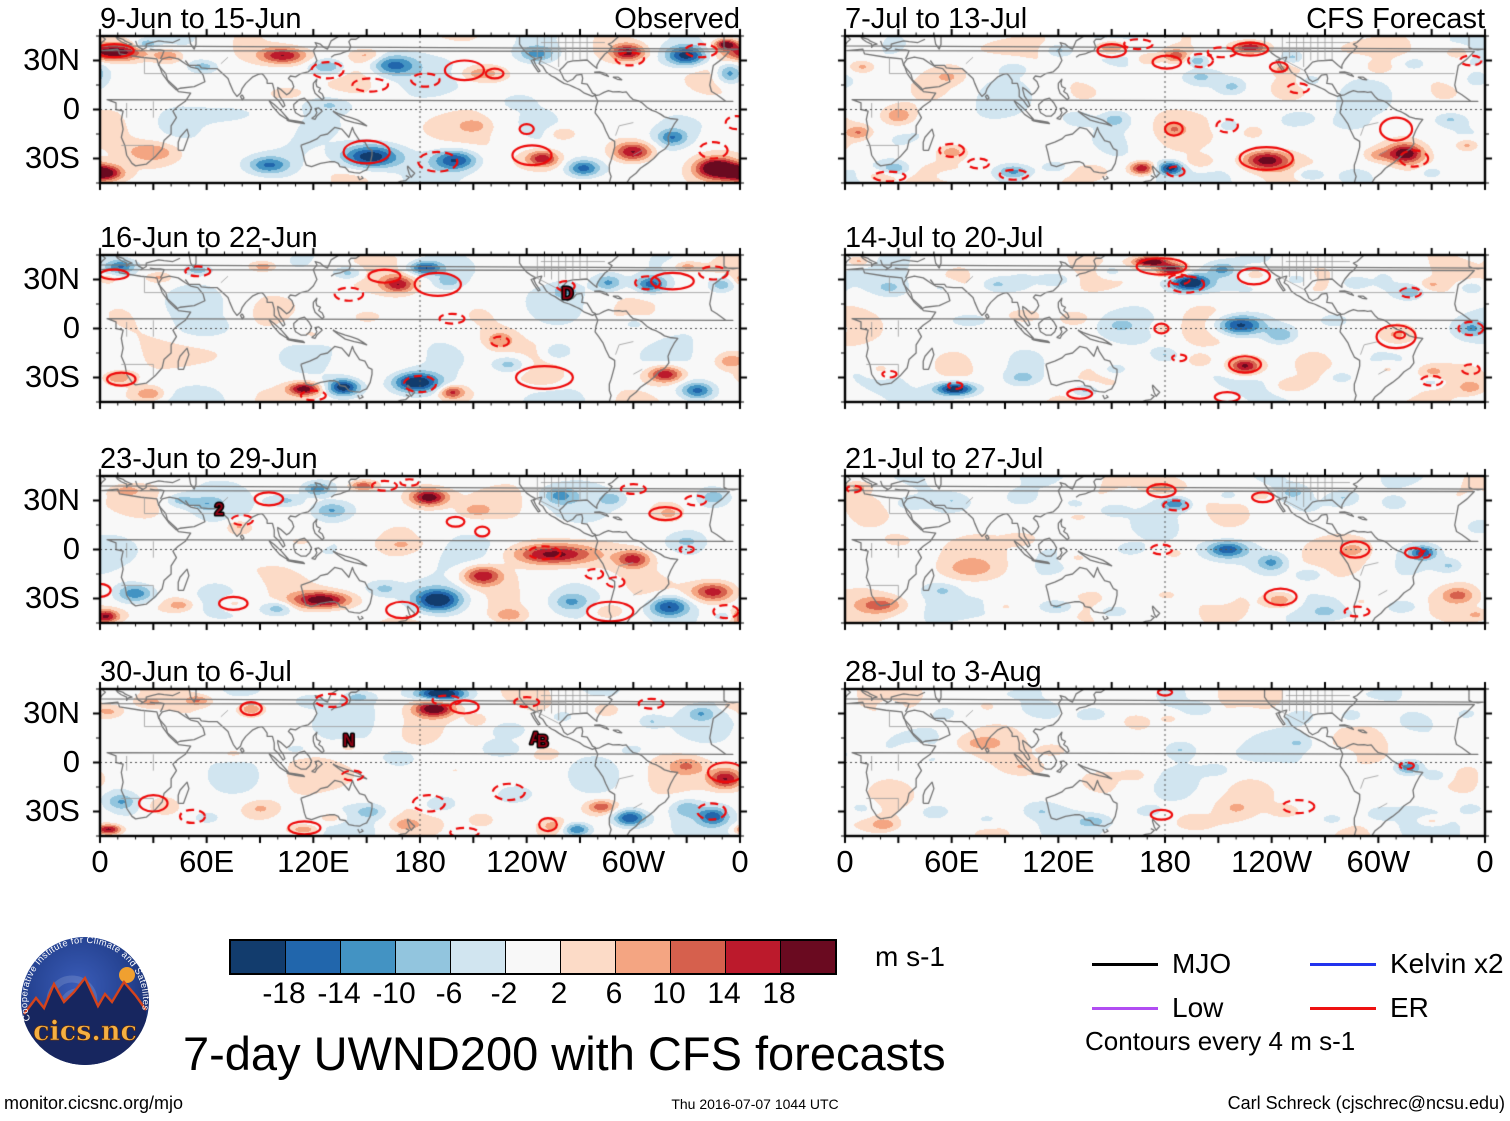 This screenshot has width=1510, height=1121. I want to click on panel-title: 28-Jul to 3-Aug, so click(943, 672).